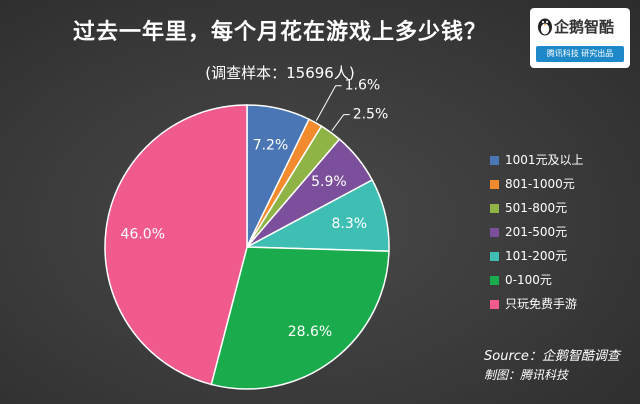 Image resolution: width=640 pixels, height=404 pixels. Describe the element at coordinates (541, 304) in the screenshot. I see `legend-label: 只玩免费手游` at that location.